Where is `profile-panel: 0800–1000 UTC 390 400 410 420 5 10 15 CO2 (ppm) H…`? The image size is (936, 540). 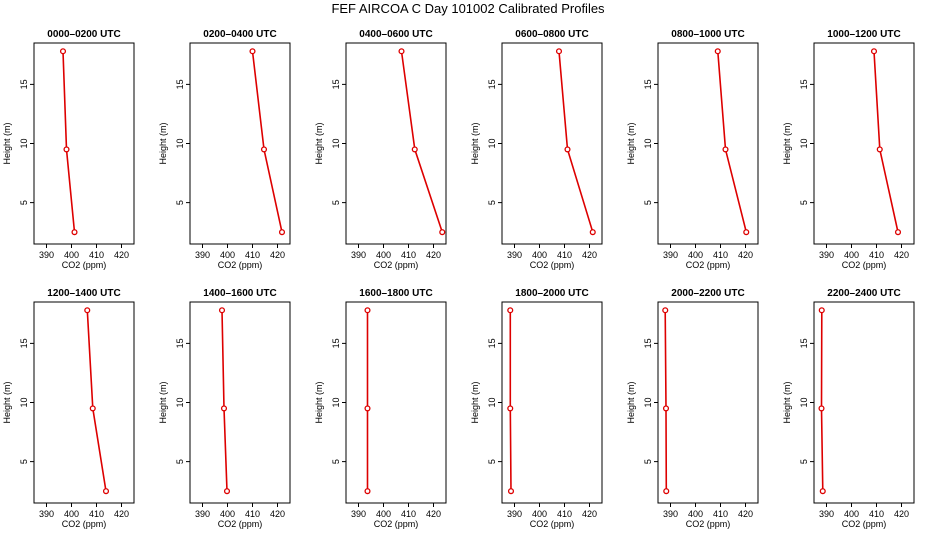
profile-panel: 0800–1000 UTC 390 400 410 420 5 10 15 CO2 (ppm) H… is located at coordinates (692, 149).